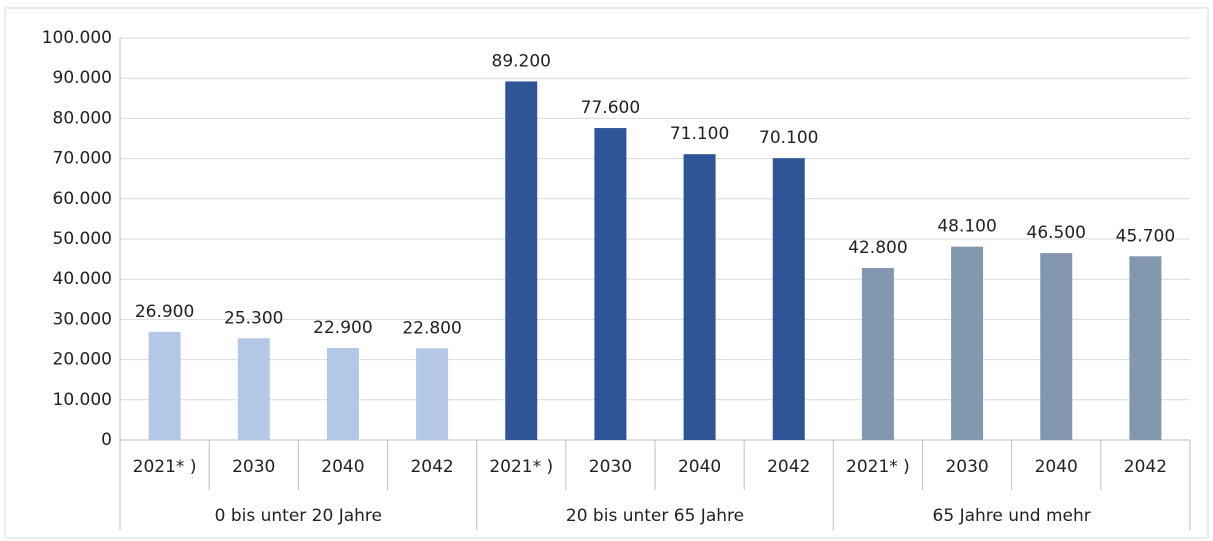  I want to click on y-tick-label: 0, so click(106, 440).